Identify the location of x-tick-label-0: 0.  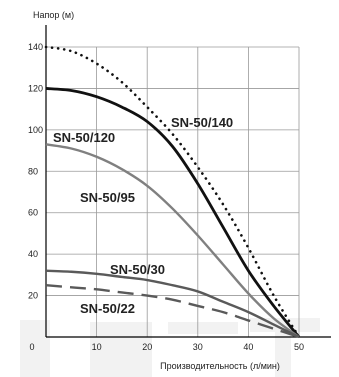
(31, 347).